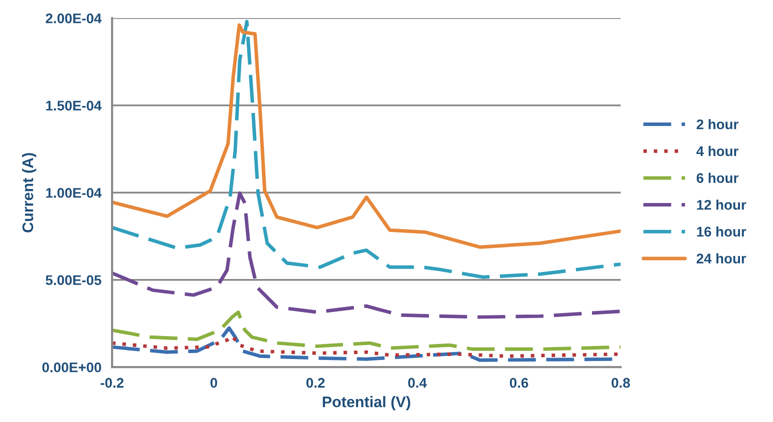 This screenshot has width=773, height=422. What do you see at coordinates (72, 367) in the screenshot?
I see `y-tick-label: 0.00E+00` at bounding box center [72, 367].